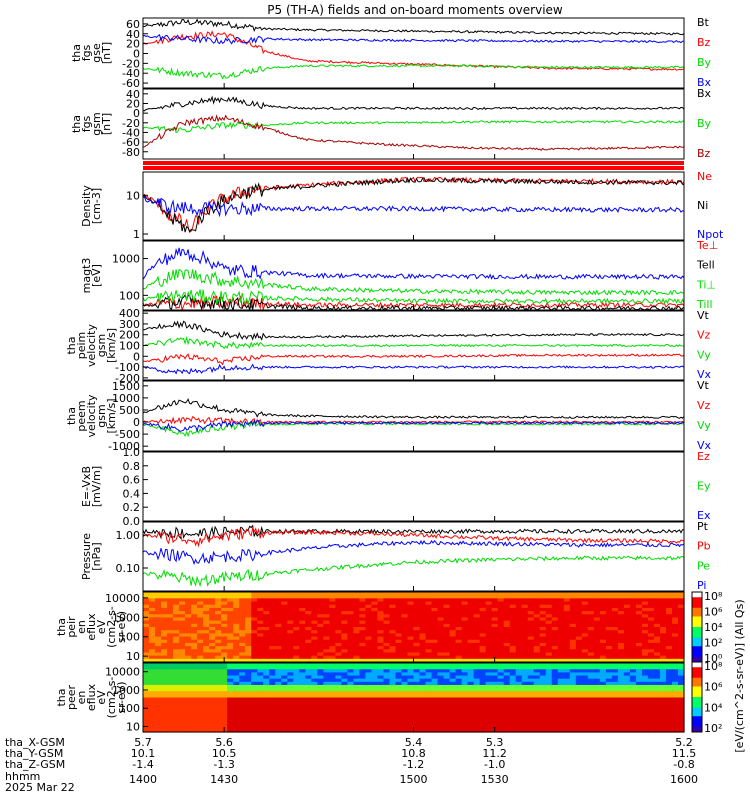 This screenshot has width=750, height=800. What do you see at coordinates (697, 615) in the screenshot?
I see `colorbar-upper-cell` at bounding box center [697, 615].